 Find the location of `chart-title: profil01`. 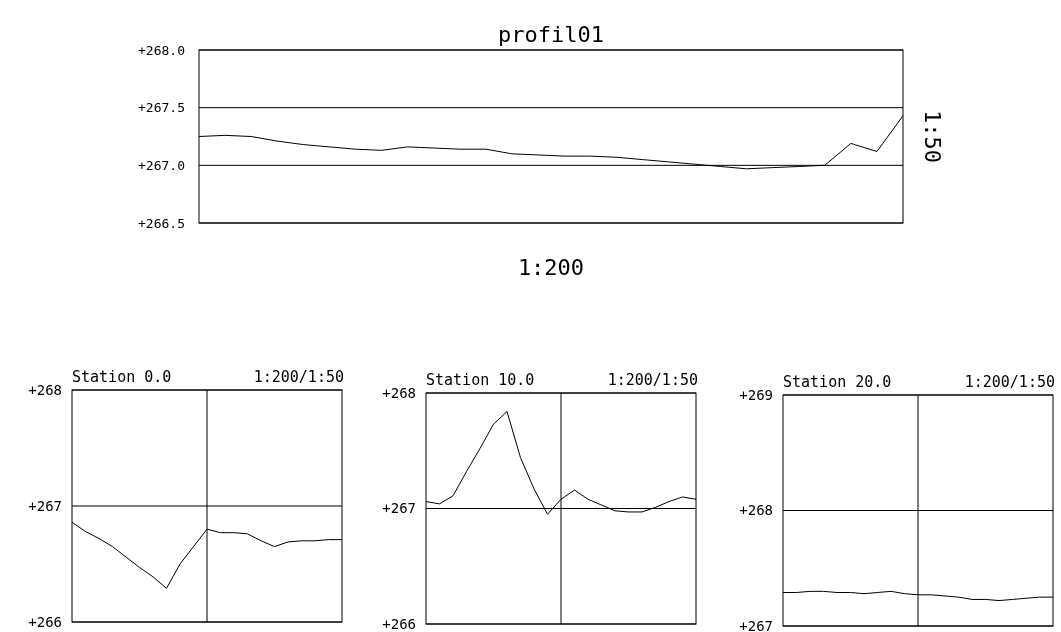

chart-title: profil01 is located at coordinates (551, 34).